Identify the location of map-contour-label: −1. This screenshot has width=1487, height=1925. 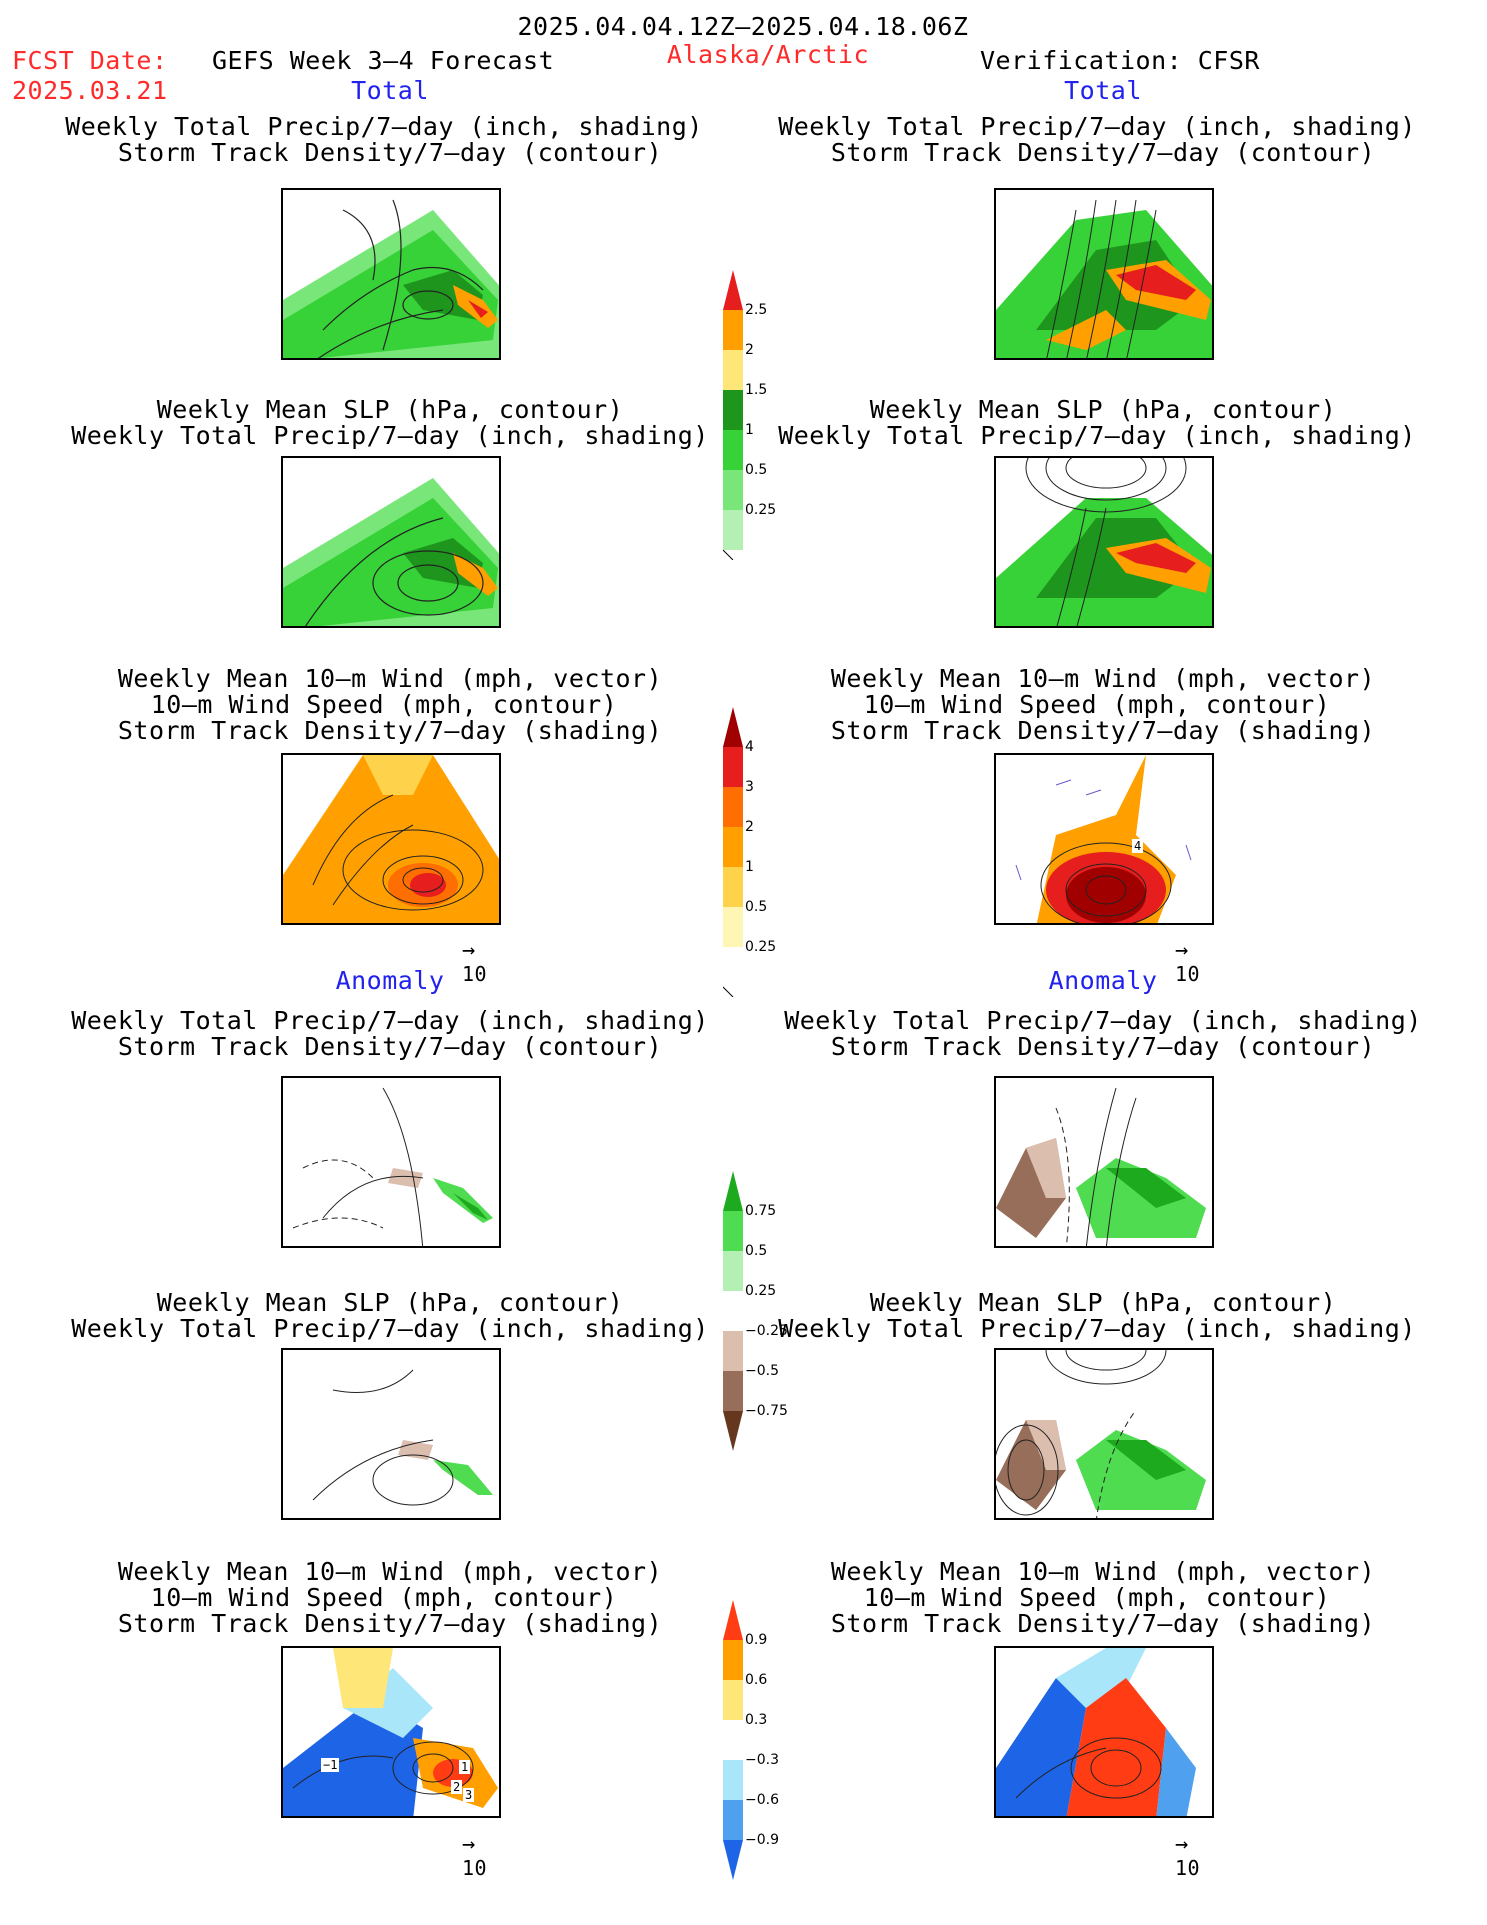
(330, 1765).